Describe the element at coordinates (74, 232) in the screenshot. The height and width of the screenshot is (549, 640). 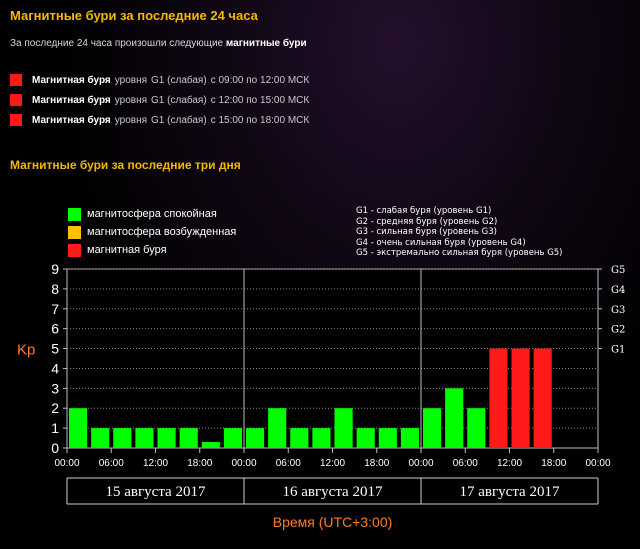
I see `legend-swatch-excited` at that location.